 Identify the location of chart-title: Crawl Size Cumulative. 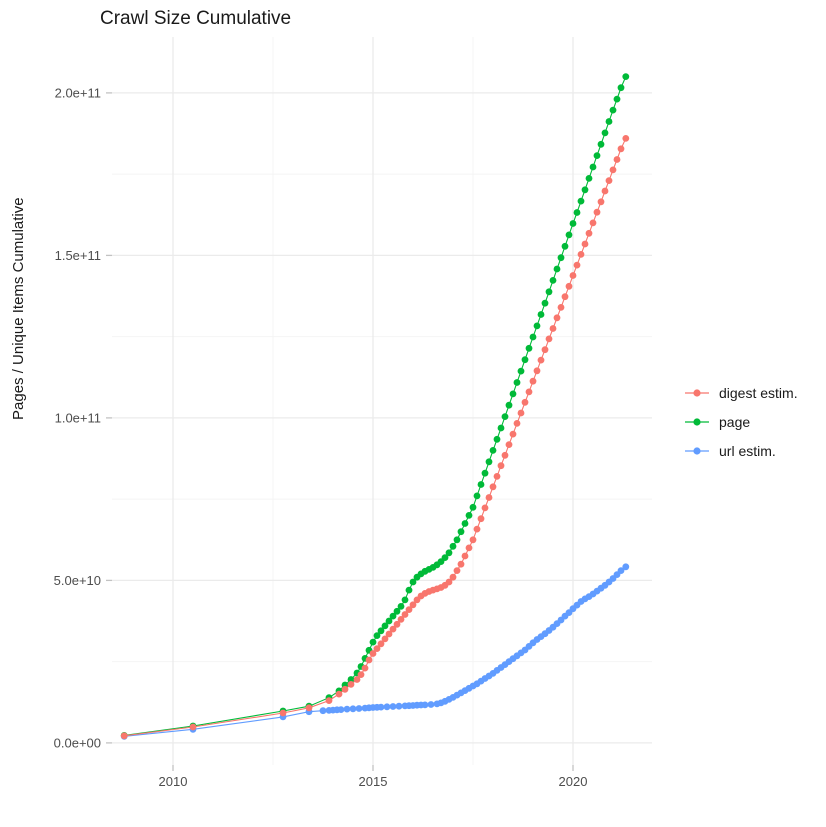
(196, 18).